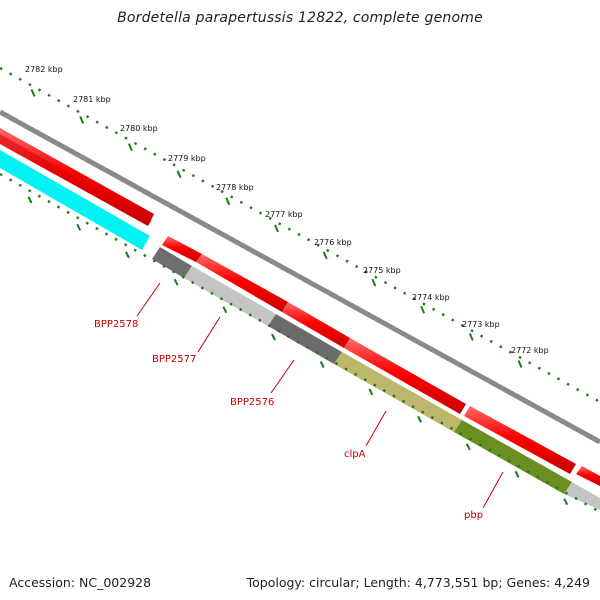 The width and height of the screenshot is (600, 600). I want to click on scale-label: 2781 kbp, so click(92, 99).